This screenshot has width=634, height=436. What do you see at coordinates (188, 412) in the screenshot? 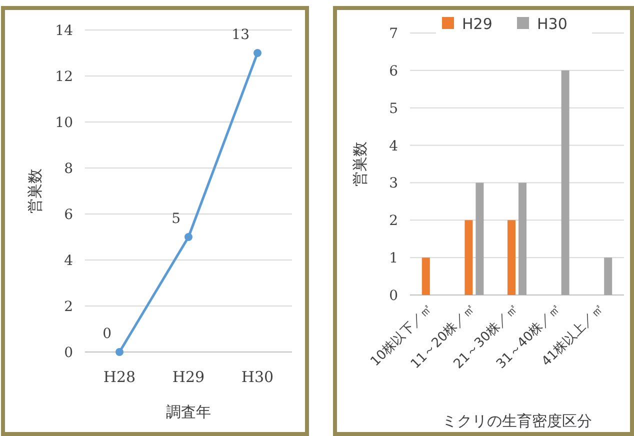
I see `x-axis-title: 調査年` at bounding box center [188, 412].